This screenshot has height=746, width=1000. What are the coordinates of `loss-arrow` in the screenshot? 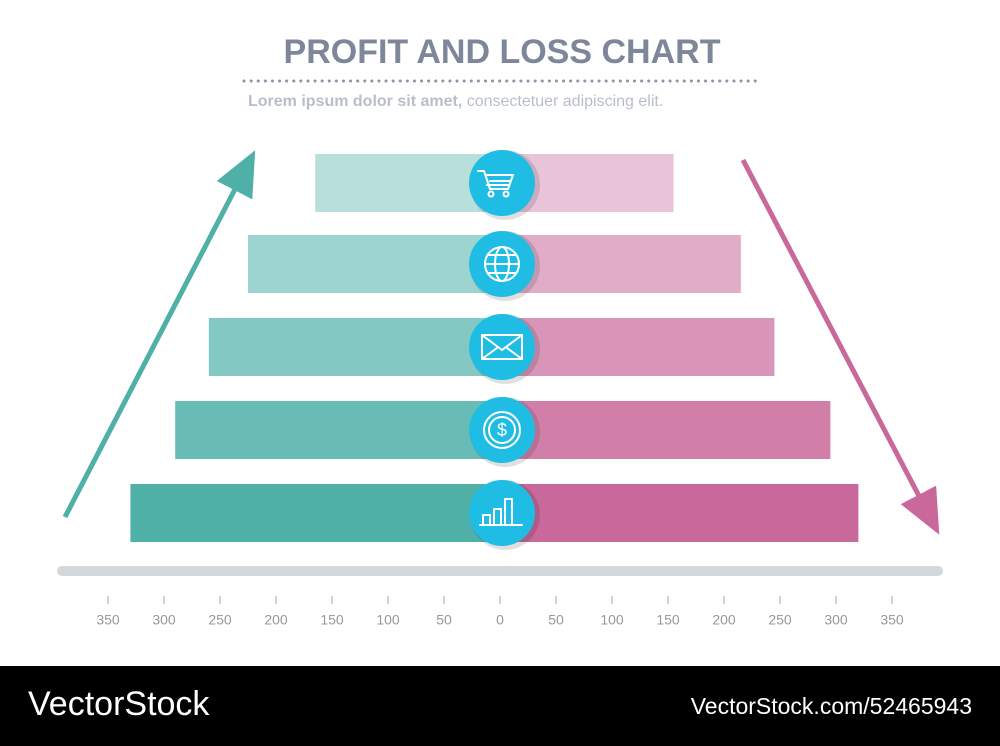 It's located at (840, 346).